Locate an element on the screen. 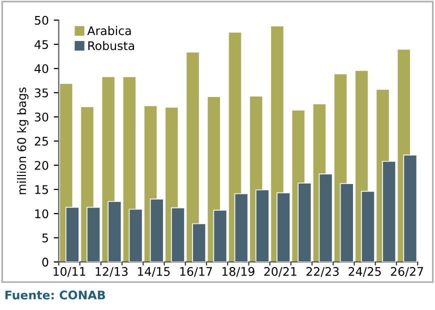 Image resolution: width=435 pixels, height=310 pixels. legend-label: Arabica is located at coordinates (109, 31).